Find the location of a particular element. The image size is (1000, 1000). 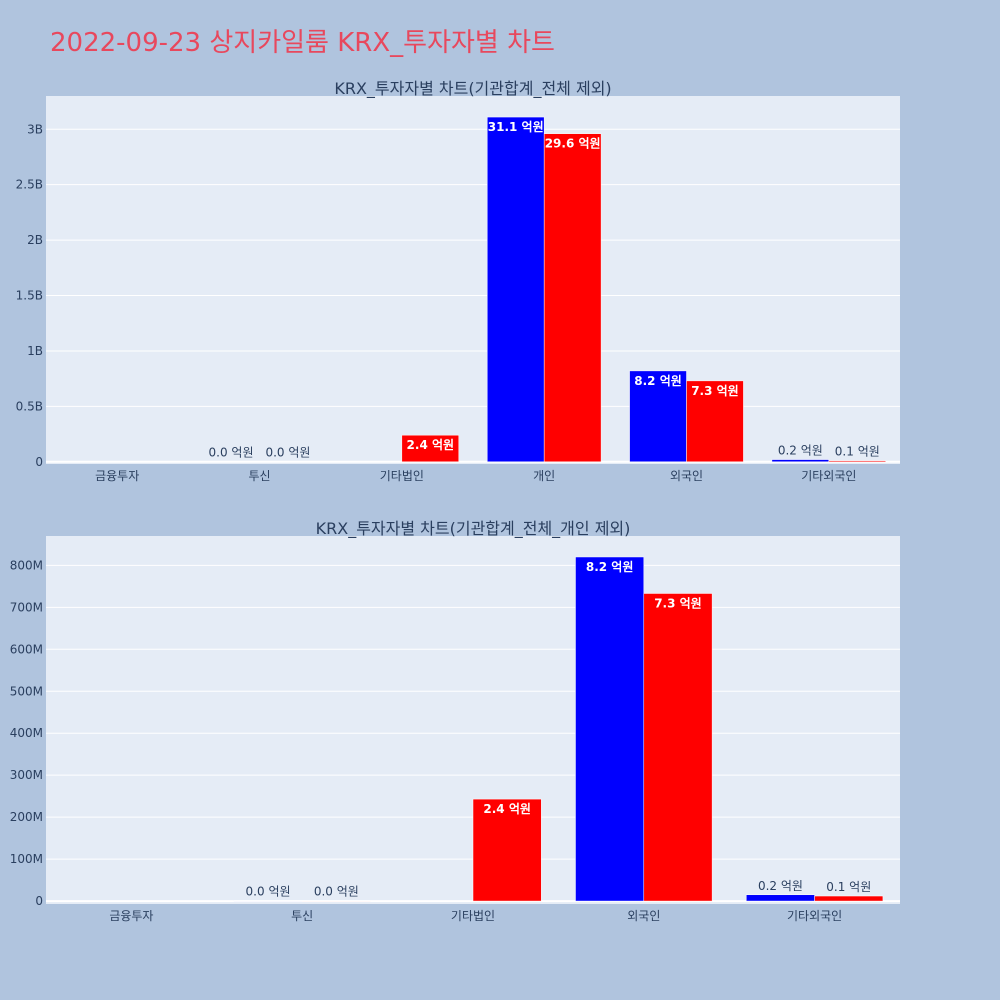

y-tick-label: 1.5B is located at coordinates (29, 296).